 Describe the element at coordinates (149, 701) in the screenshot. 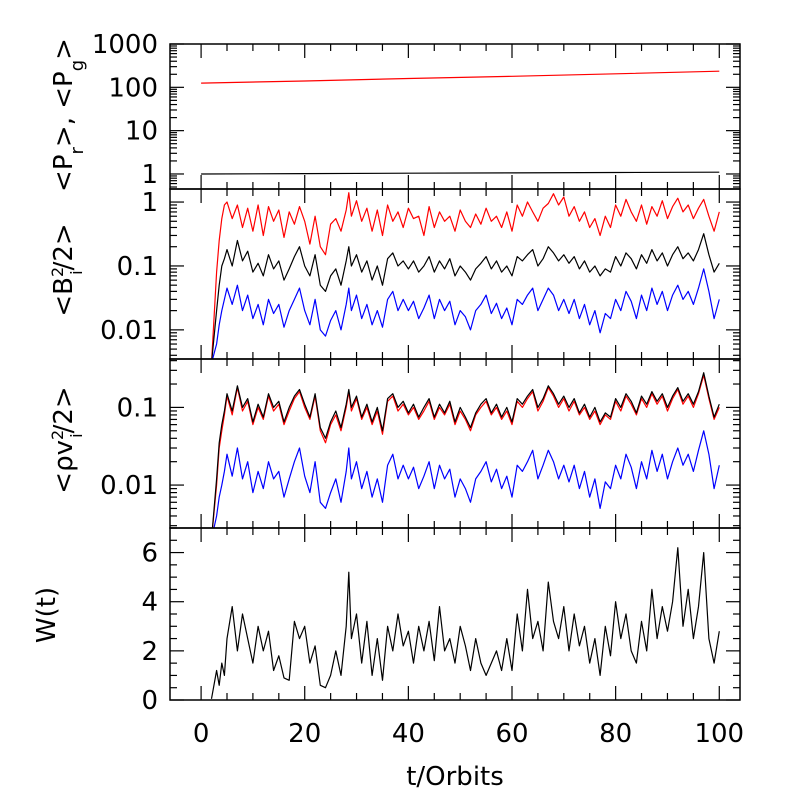

I see `y-tick-label: 0` at that location.